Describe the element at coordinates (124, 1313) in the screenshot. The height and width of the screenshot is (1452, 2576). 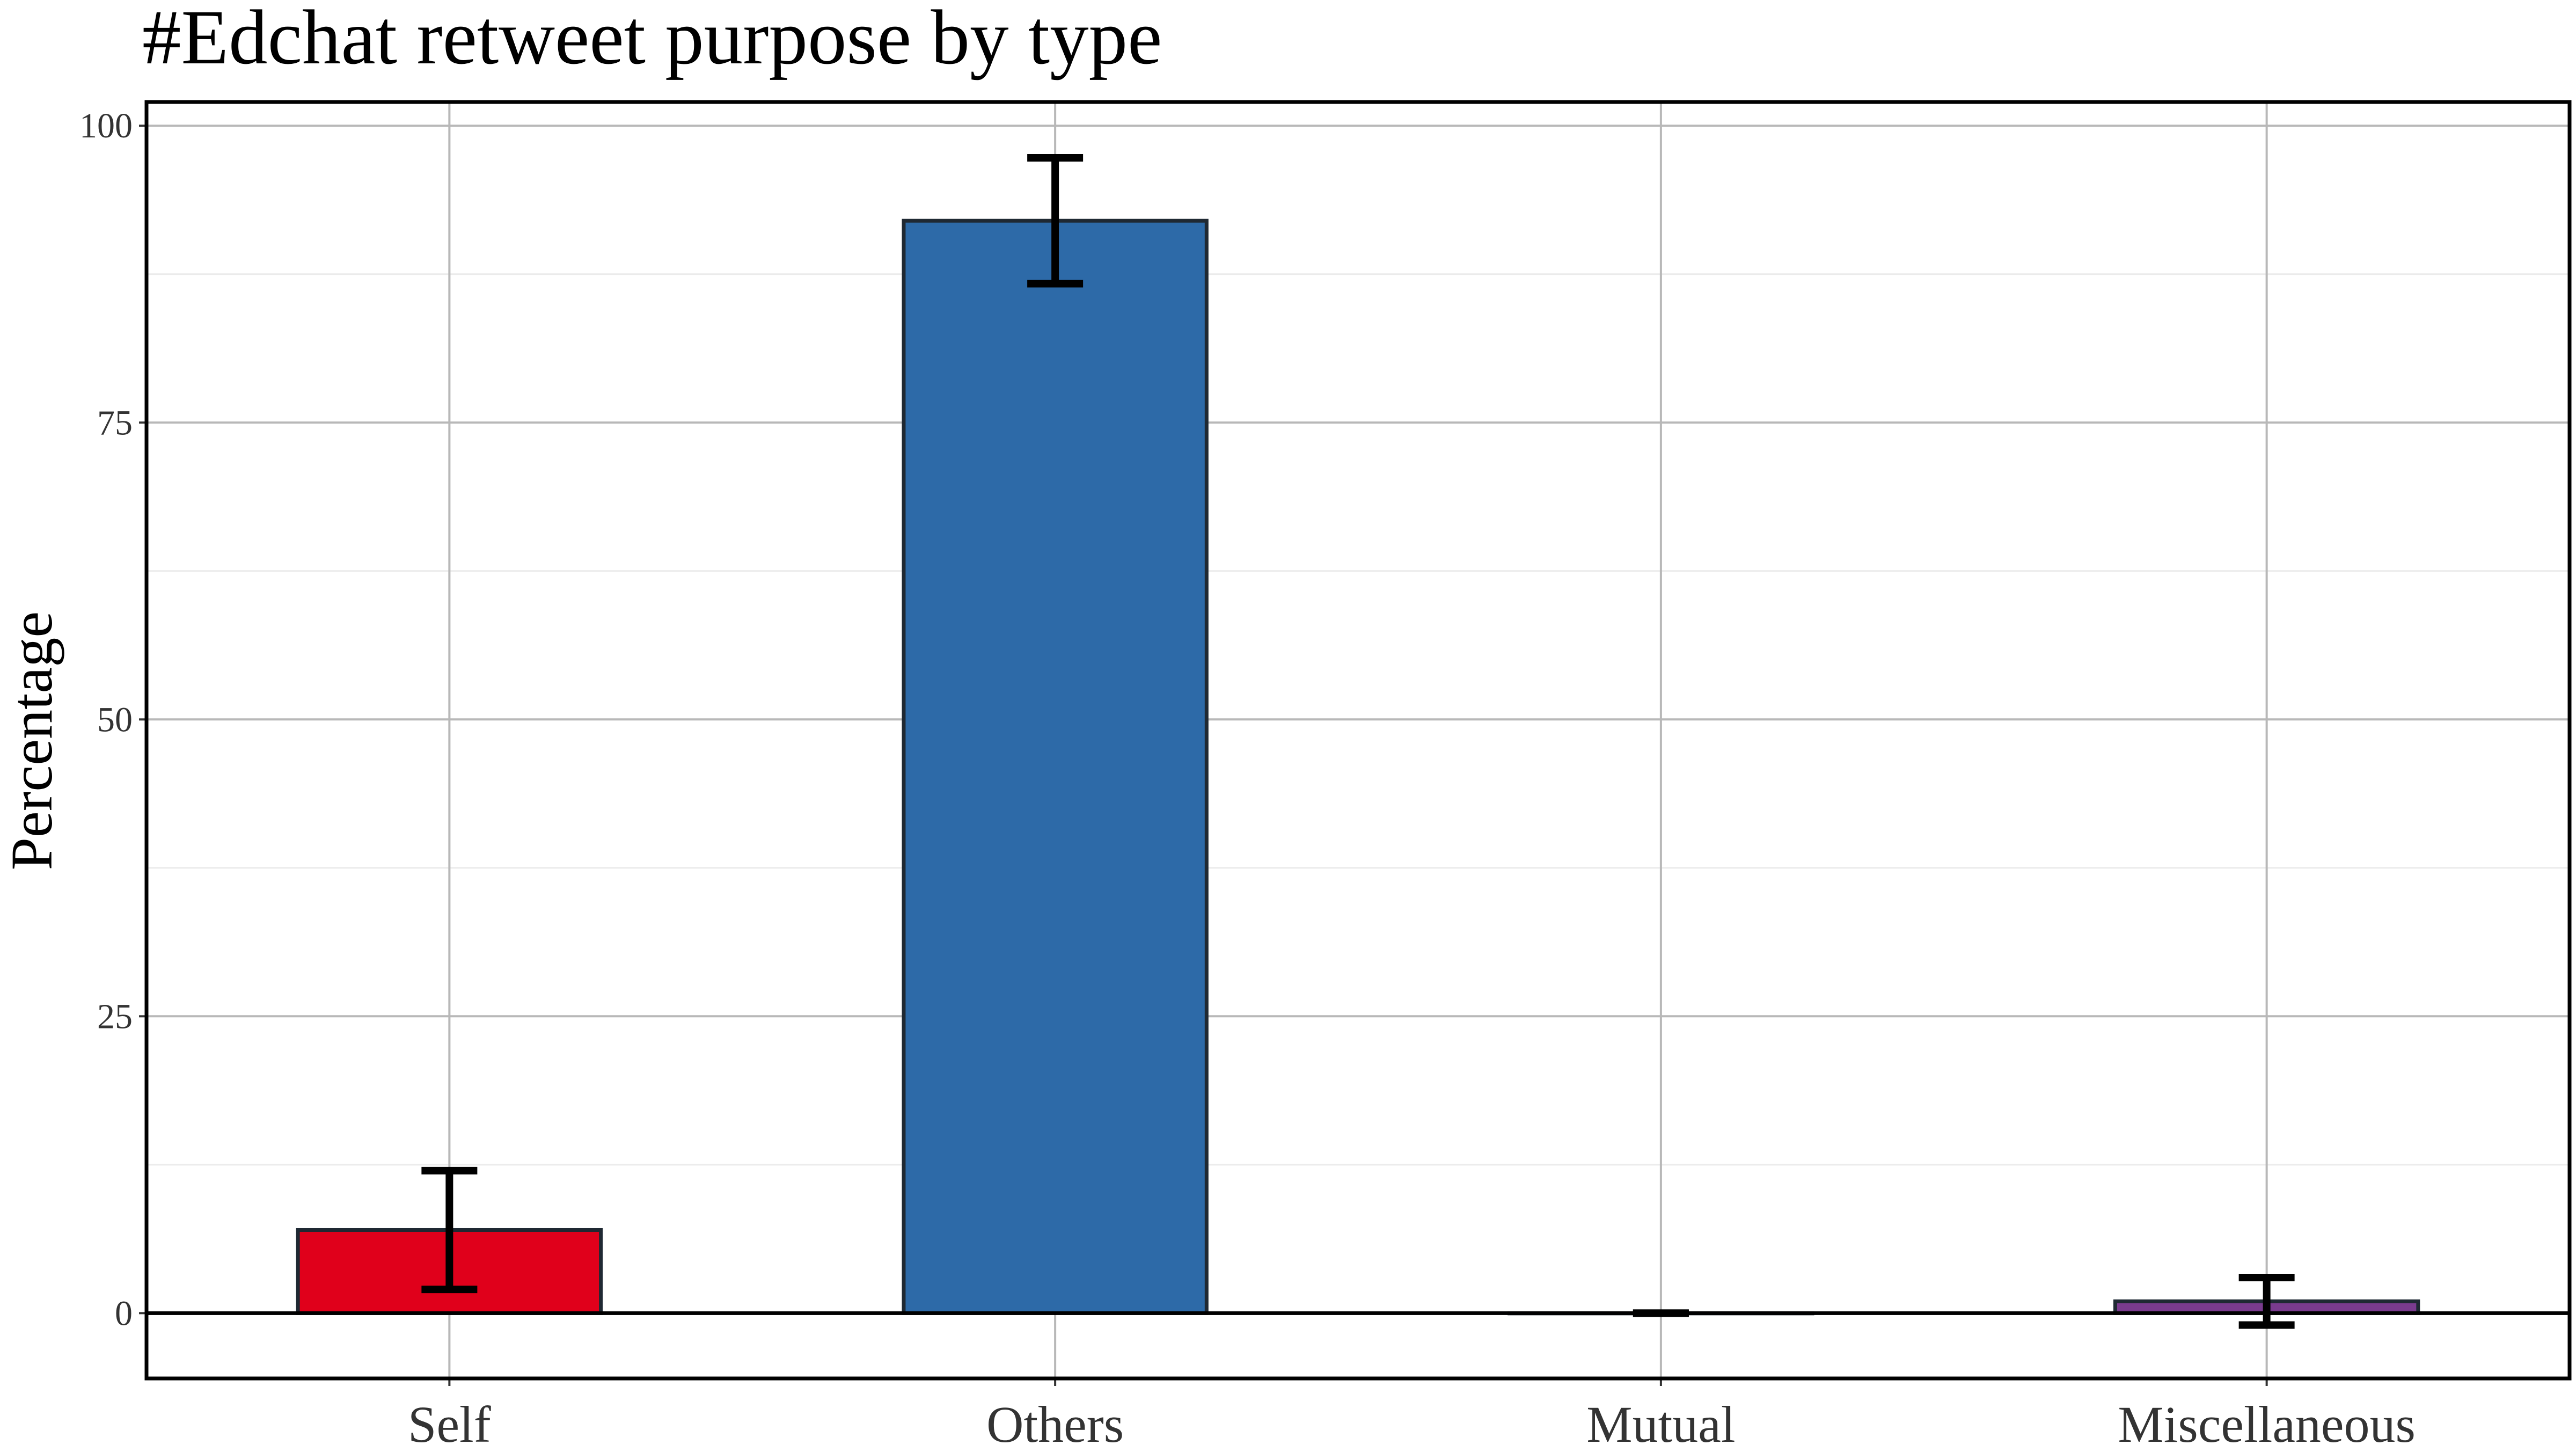
I see `y-tick-label: 0` at that location.